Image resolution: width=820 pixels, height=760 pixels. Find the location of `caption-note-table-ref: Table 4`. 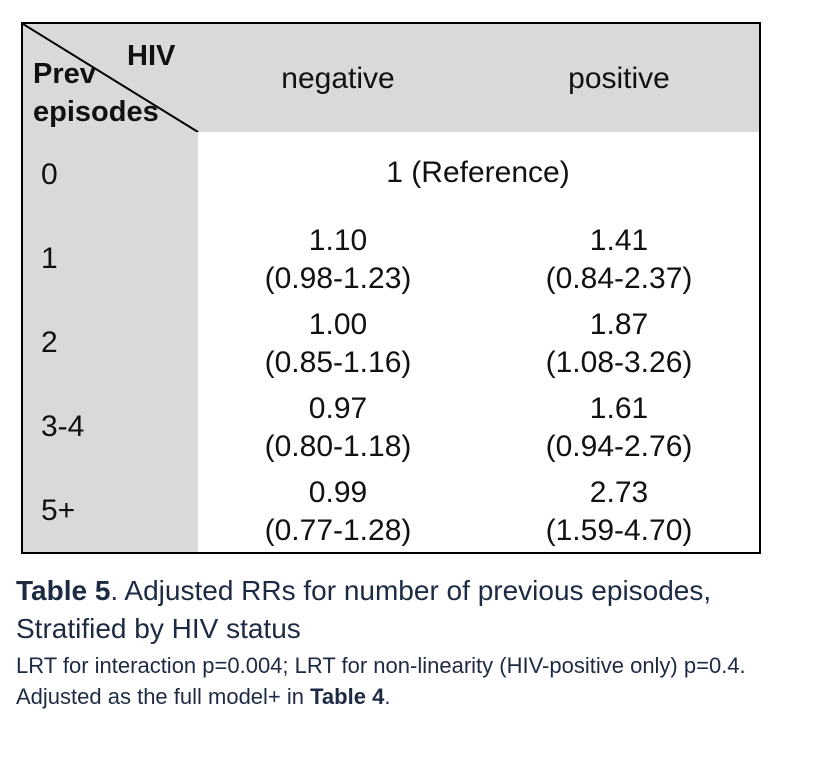

caption-note-table-ref: Table 4 is located at coordinates (347, 696).